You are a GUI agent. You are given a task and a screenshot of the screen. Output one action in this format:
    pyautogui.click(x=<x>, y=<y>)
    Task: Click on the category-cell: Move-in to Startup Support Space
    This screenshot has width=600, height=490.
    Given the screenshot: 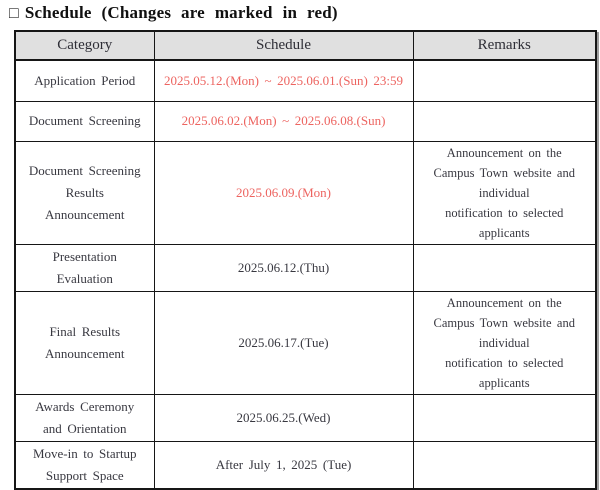 What is the action you would take?
    pyautogui.click(x=84, y=464)
    